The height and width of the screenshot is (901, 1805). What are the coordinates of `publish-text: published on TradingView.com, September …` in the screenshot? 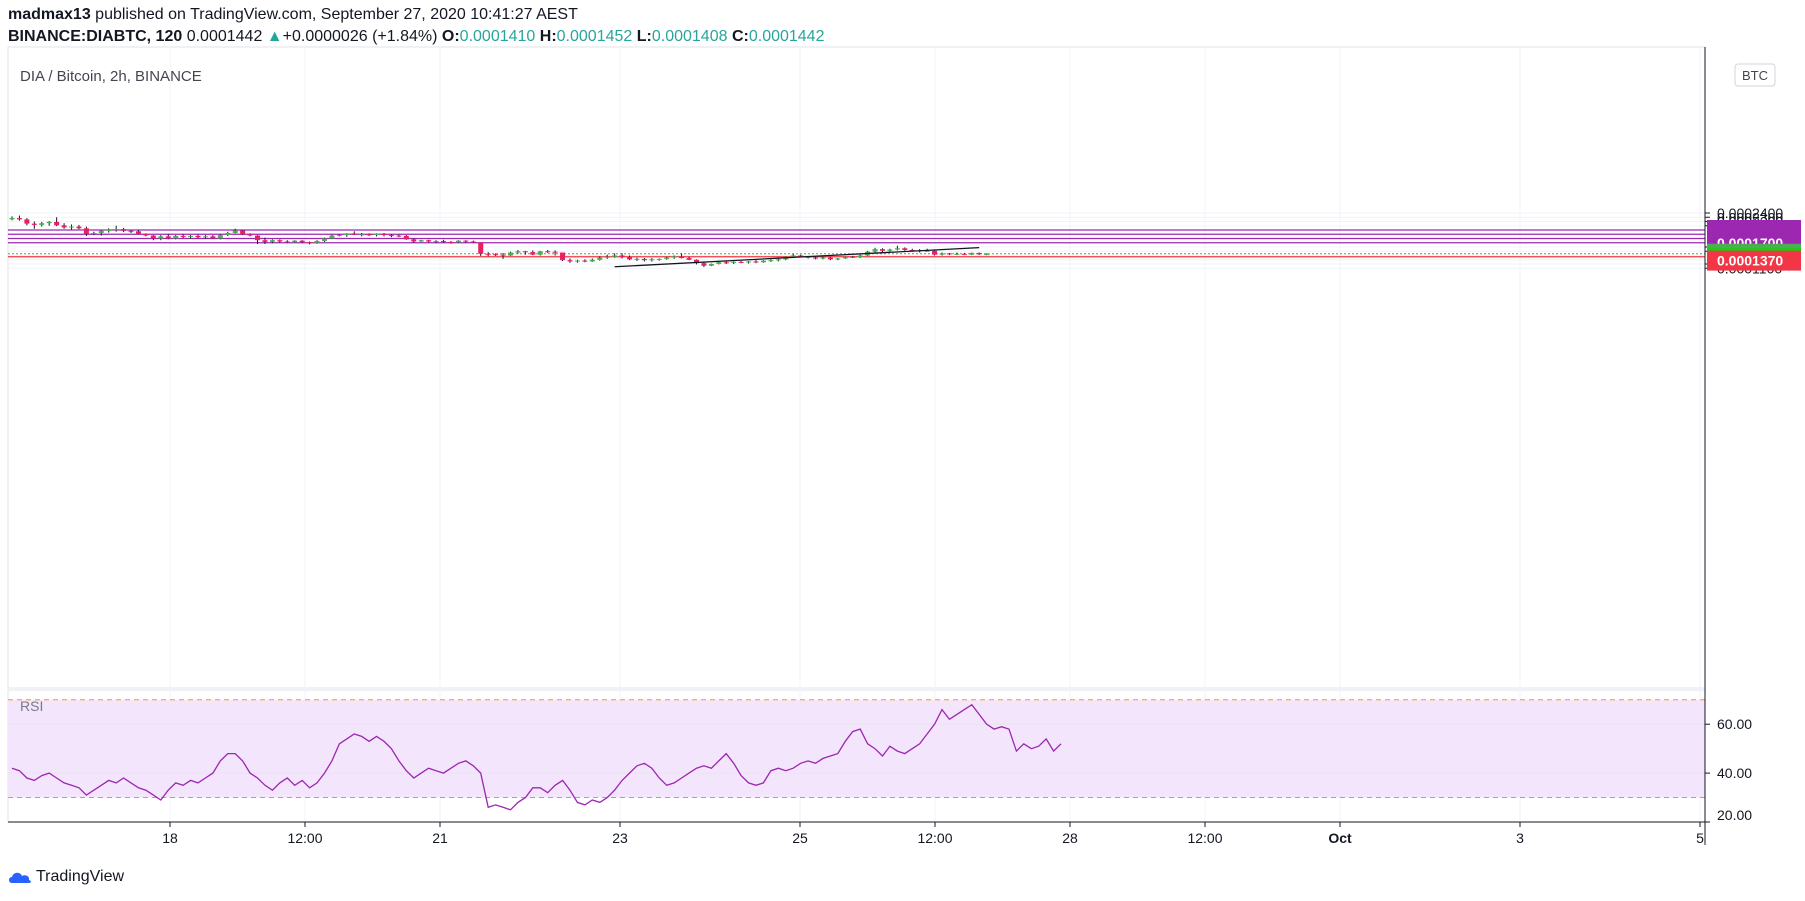 It's located at (336, 14).